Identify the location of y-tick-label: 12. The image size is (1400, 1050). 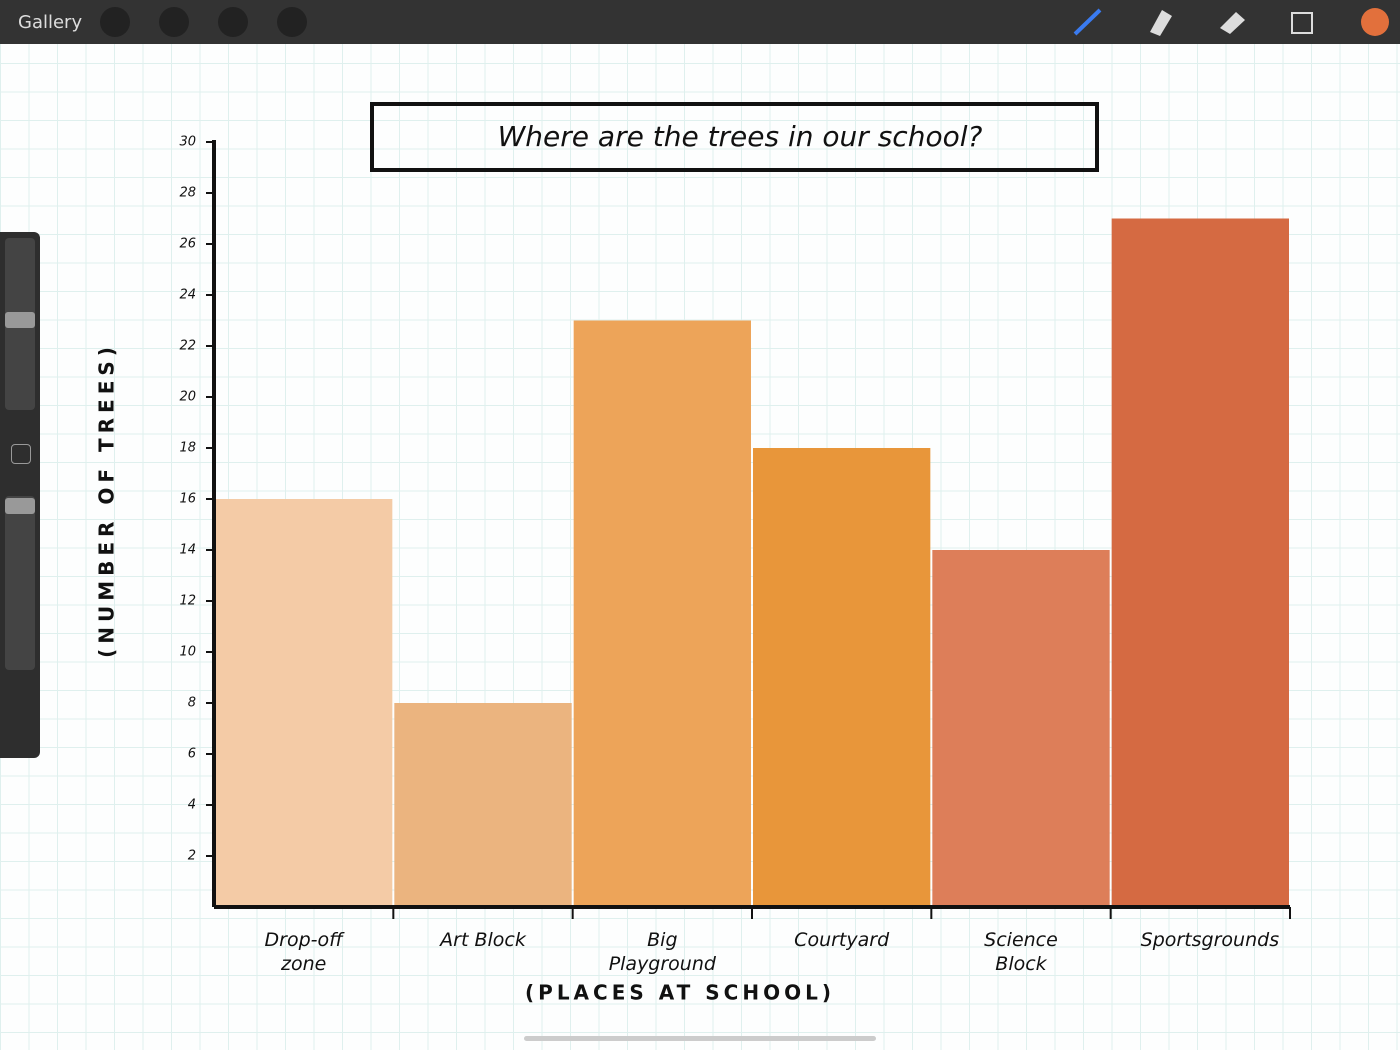
(187, 601).